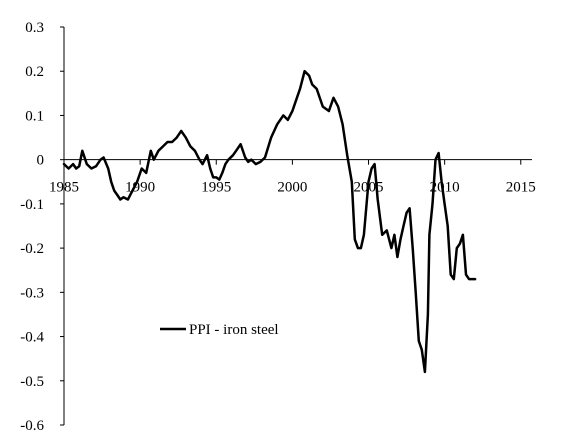 This screenshot has width=569, height=438. Describe the element at coordinates (32, 338) in the screenshot. I see `y-tick-label: -0.4` at that location.